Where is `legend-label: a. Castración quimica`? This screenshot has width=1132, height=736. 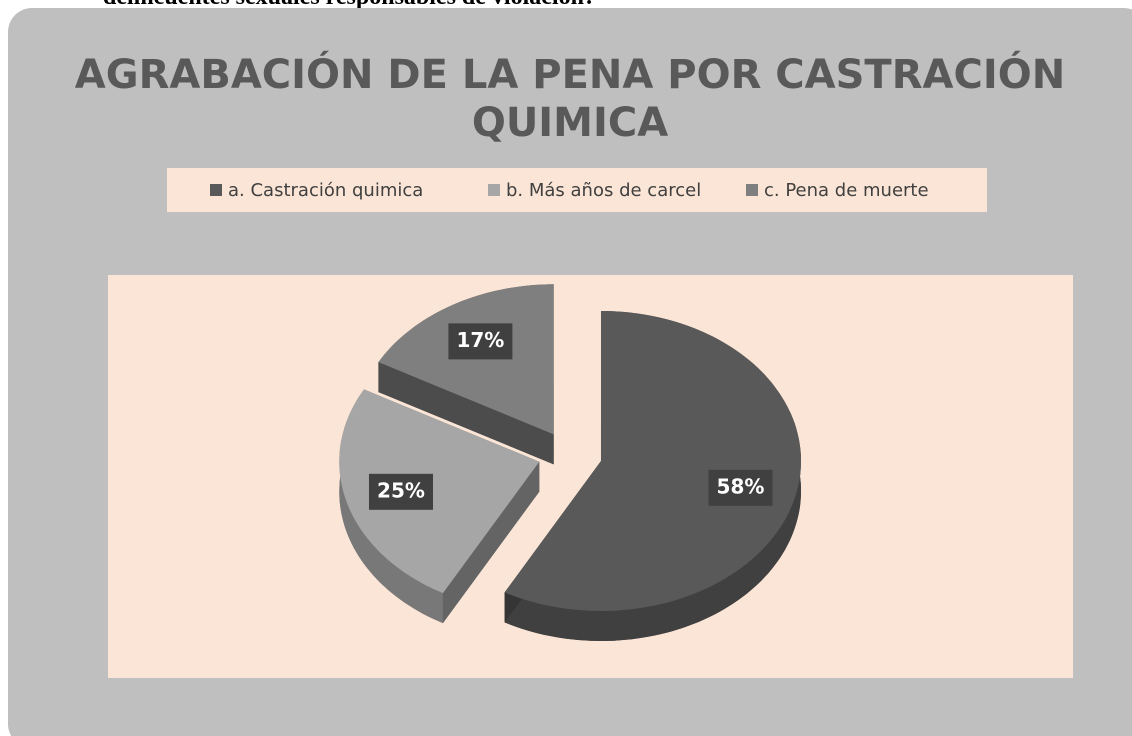 legend-label: a. Castración quimica is located at coordinates (325, 190).